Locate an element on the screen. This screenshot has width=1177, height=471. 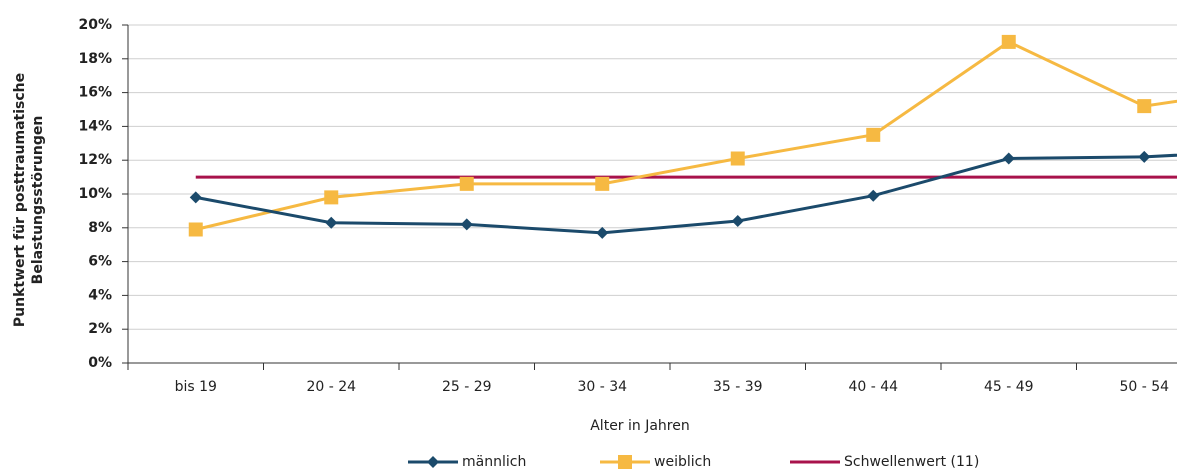
y-tick-label: 16% is located at coordinates (95, 93).